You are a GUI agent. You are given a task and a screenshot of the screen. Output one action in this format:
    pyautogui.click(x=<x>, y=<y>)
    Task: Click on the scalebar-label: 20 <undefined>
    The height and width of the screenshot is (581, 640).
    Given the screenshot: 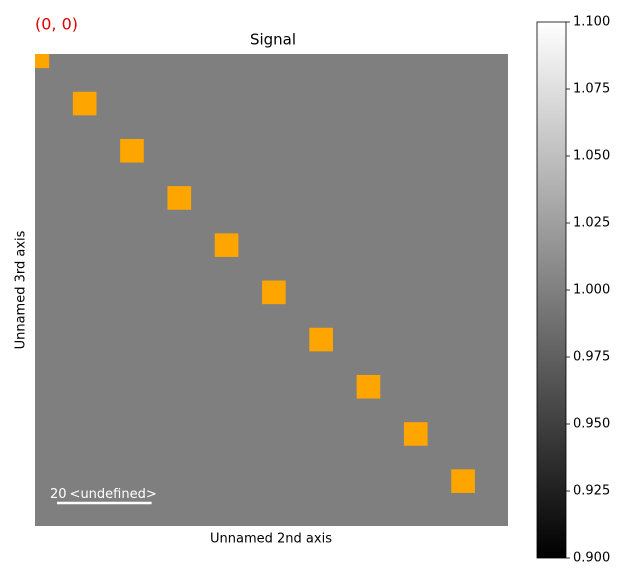 What is the action you would take?
    pyautogui.click(x=103, y=494)
    